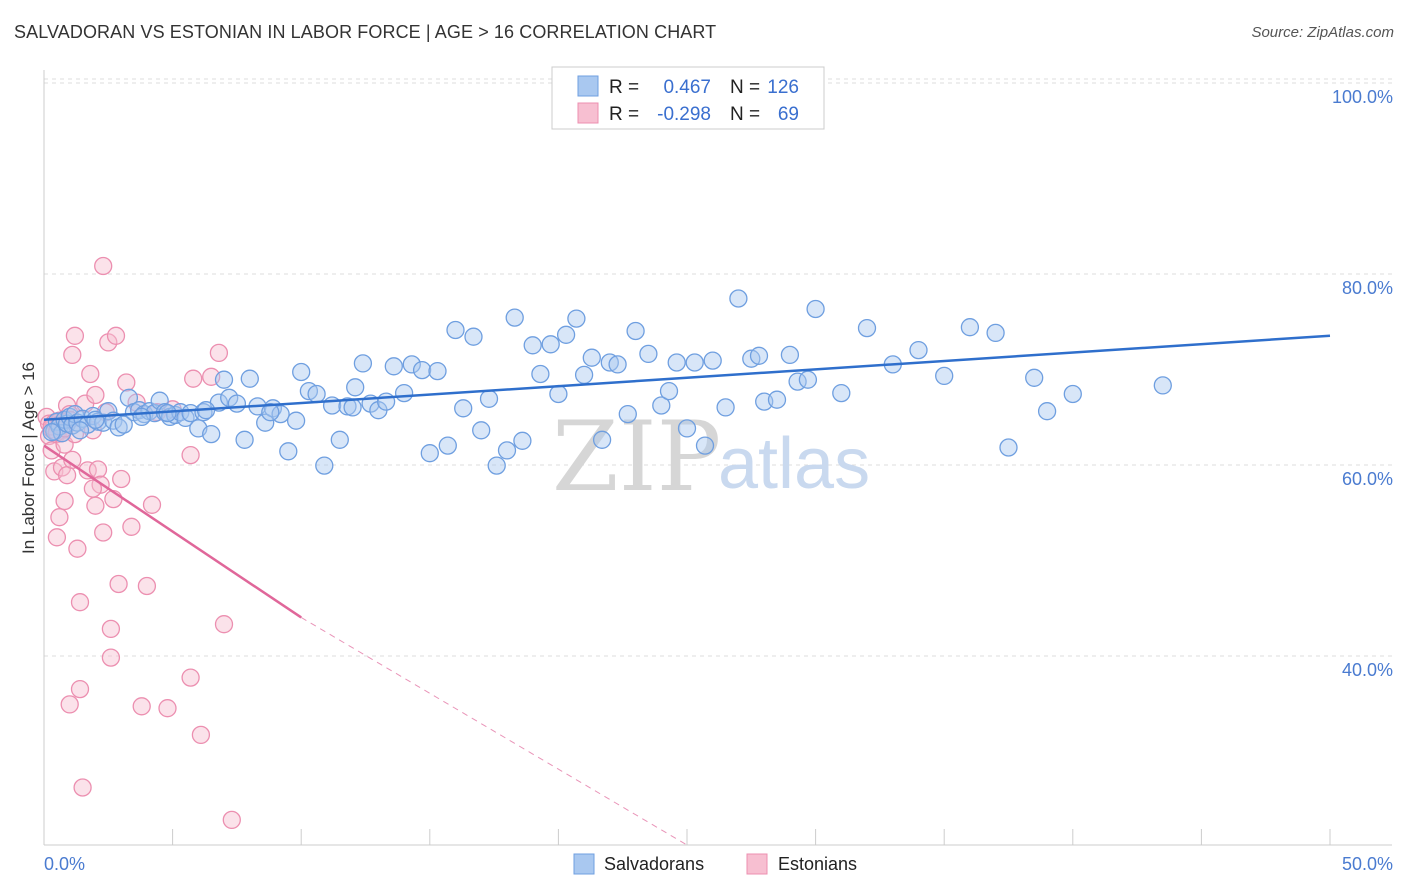 The image size is (1406, 892). Describe the element at coordinates (172, 531) in the screenshot. I see `estonians-trend-line` at that location.